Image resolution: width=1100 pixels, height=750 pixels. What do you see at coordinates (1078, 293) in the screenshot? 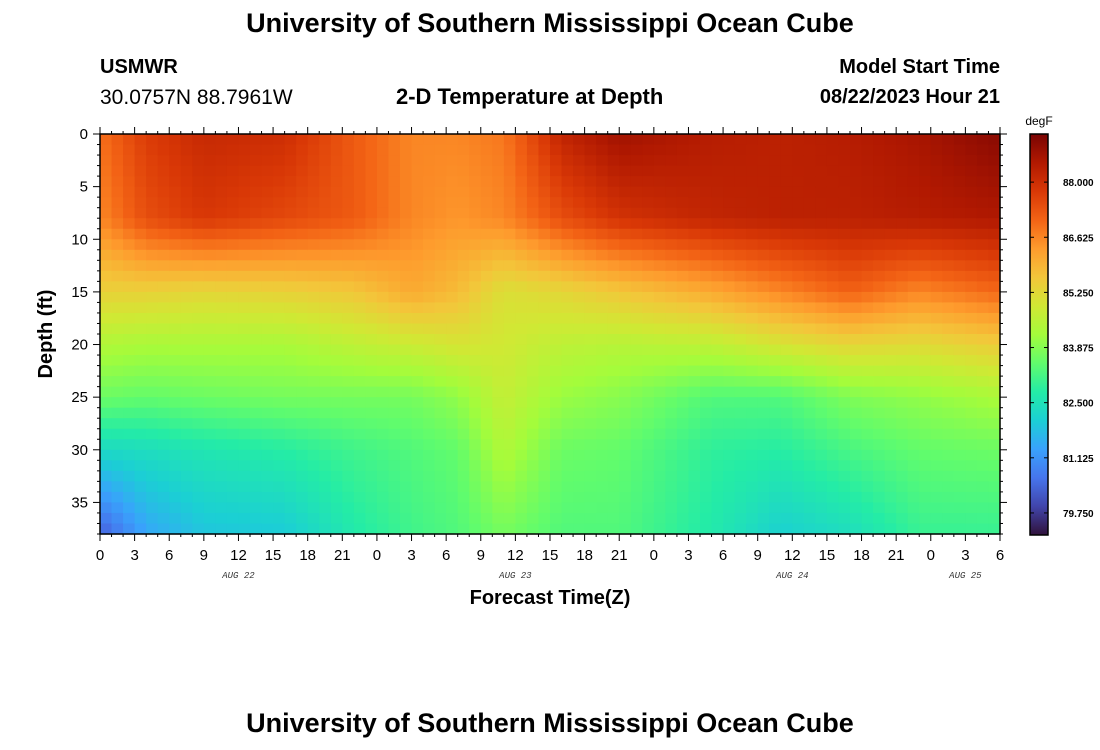
I see `colorbar-tick-label: 85.250` at bounding box center [1078, 293].